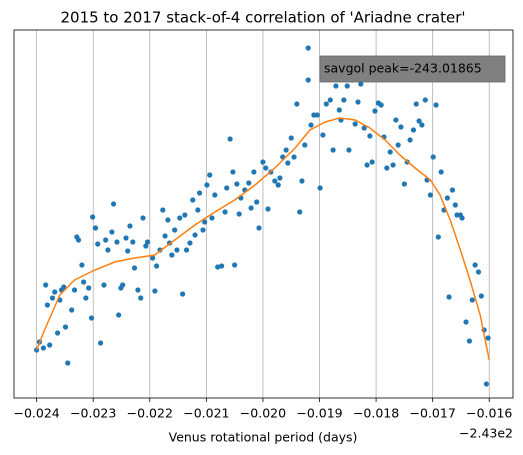  I want to click on x-tick-label: −0.016, so click(489, 413).